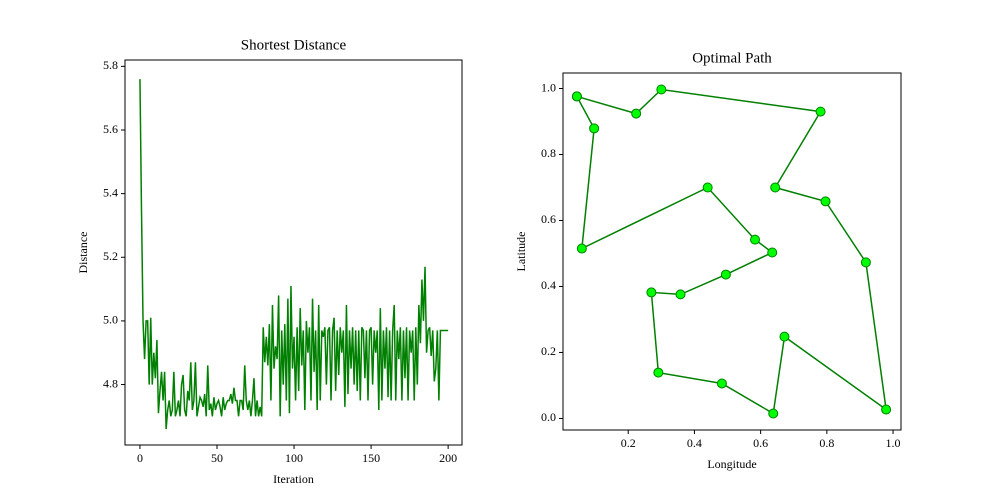 The height and width of the screenshot is (500, 1000). I want to click on x-axis-label: Longitude, so click(731, 464).